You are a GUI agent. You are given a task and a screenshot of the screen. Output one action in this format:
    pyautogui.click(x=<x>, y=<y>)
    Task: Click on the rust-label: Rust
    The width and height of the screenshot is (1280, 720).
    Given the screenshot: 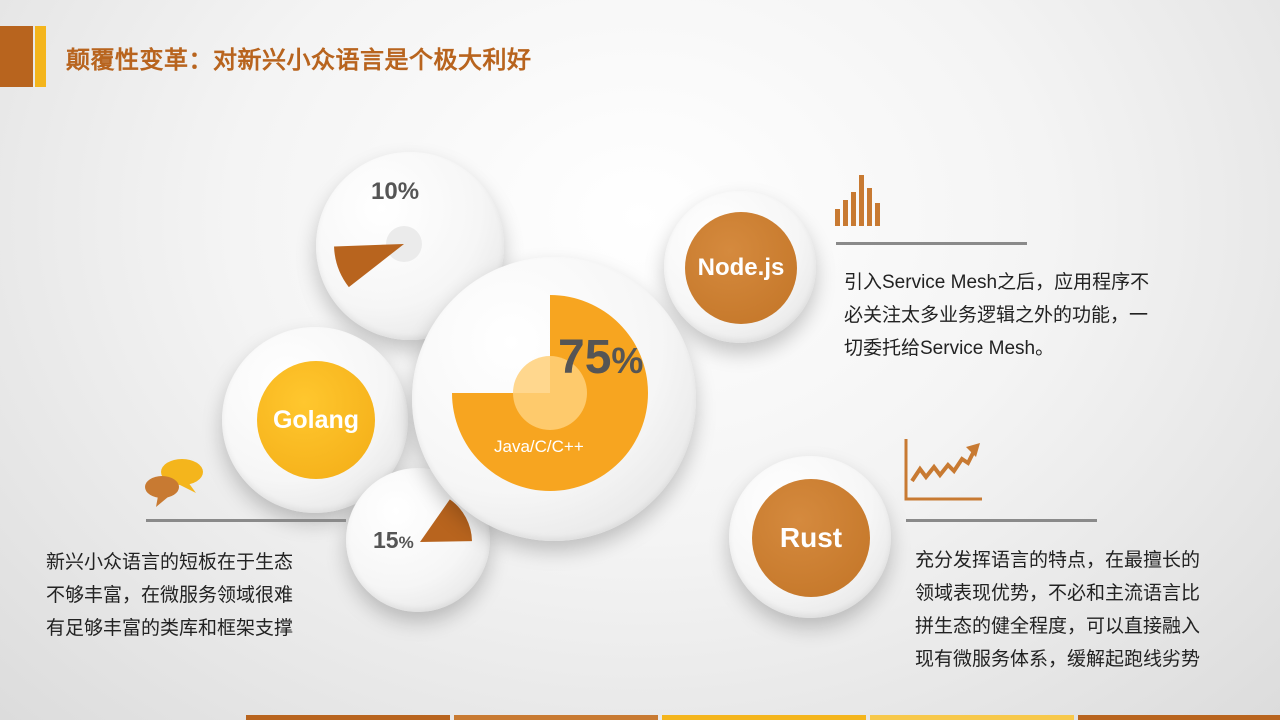 What is the action you would take?
    pyautogui.click(x=811, y=537)
    